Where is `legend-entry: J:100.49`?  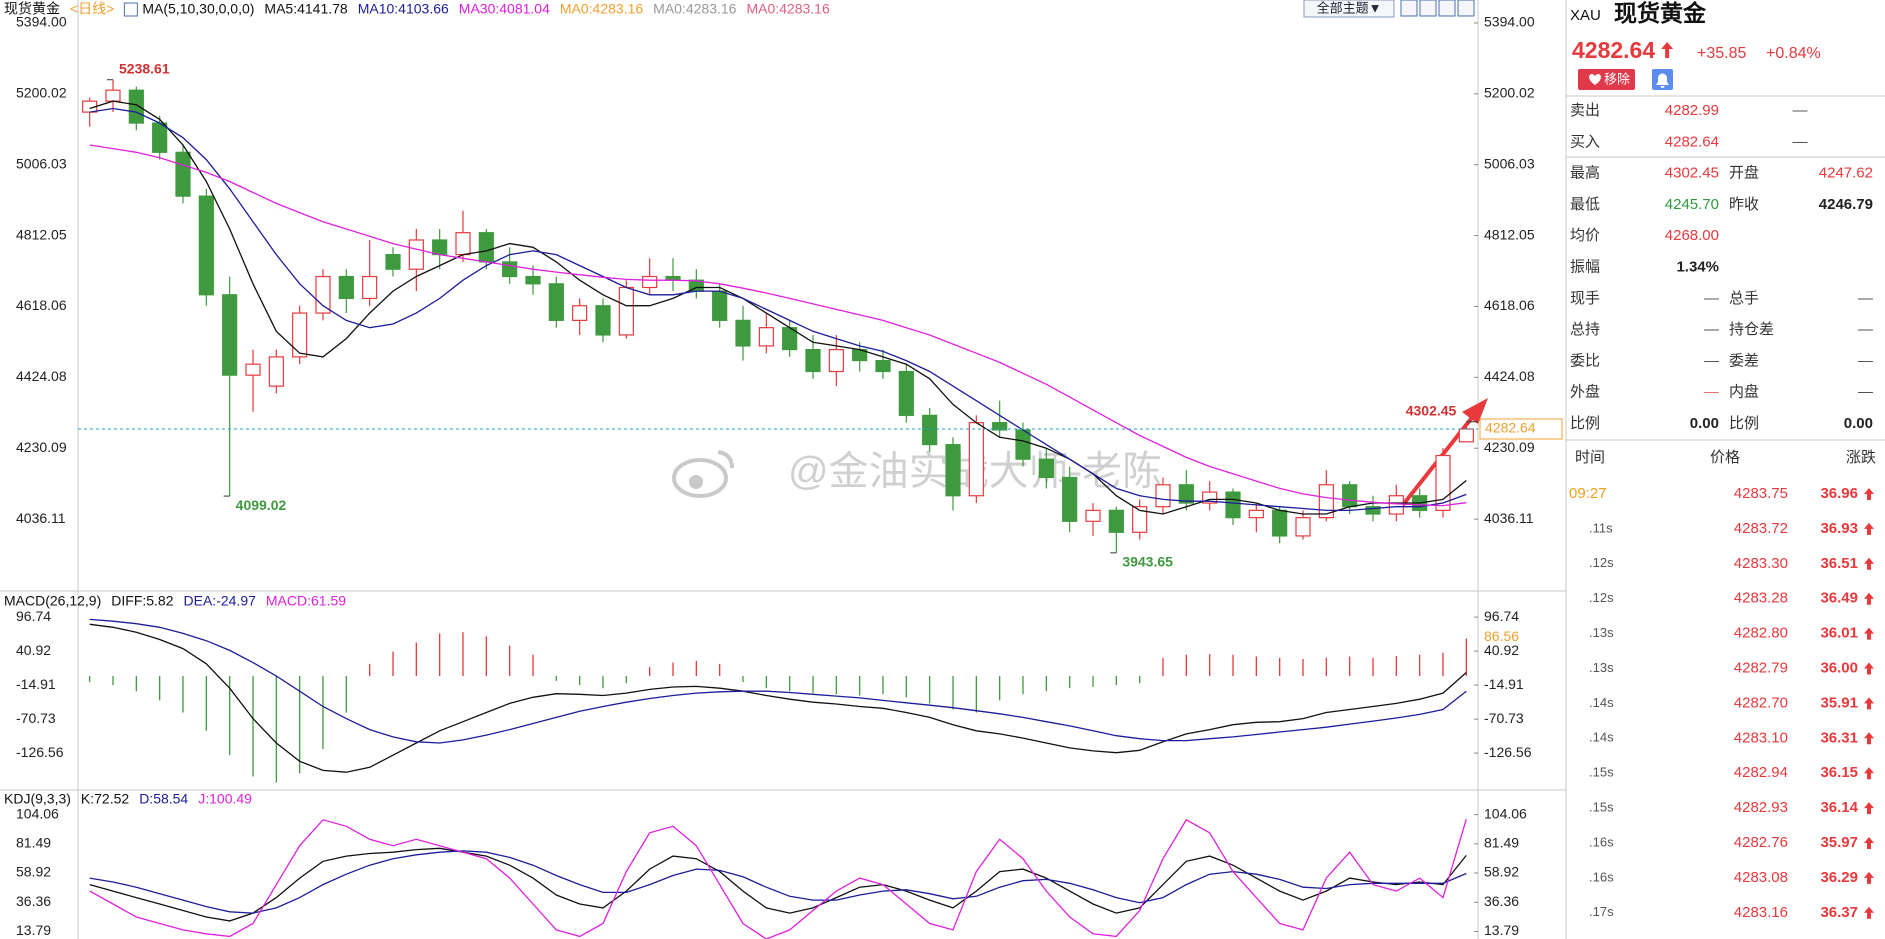 legend-entry: J:100.49 is located at coordinates (225, 799).